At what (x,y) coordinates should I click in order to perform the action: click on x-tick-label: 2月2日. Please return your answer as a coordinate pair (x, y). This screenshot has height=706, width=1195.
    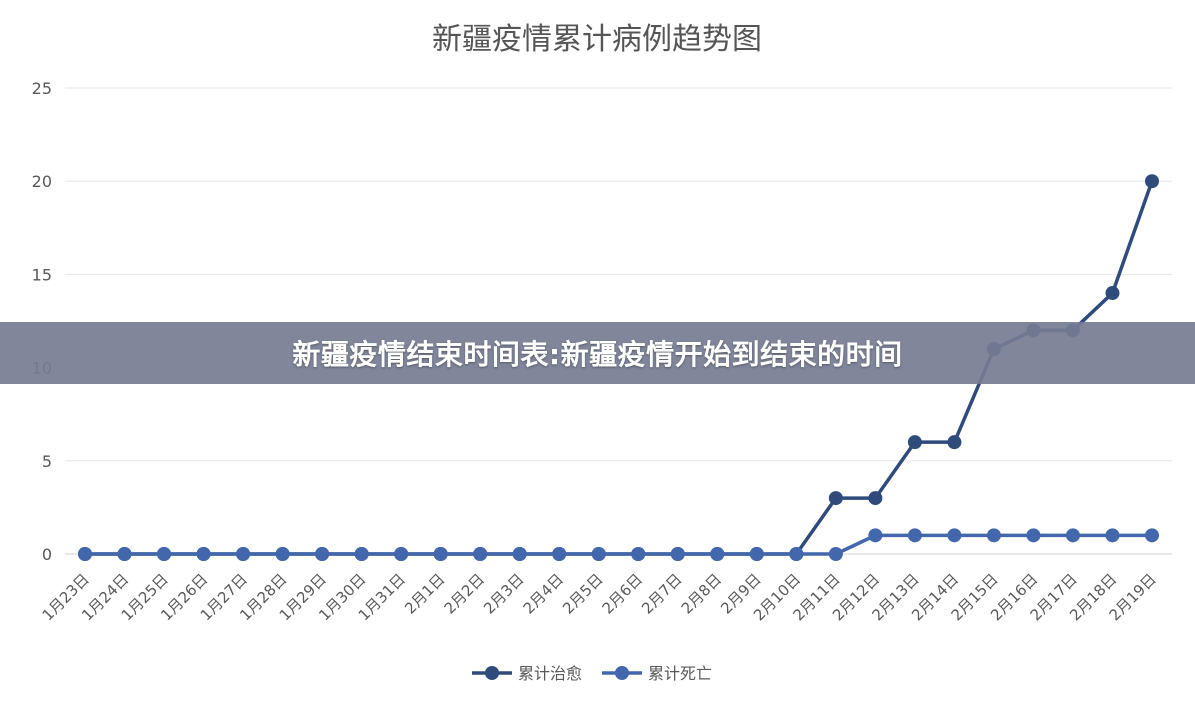
    Looking at the image, I should click on (464, 593).